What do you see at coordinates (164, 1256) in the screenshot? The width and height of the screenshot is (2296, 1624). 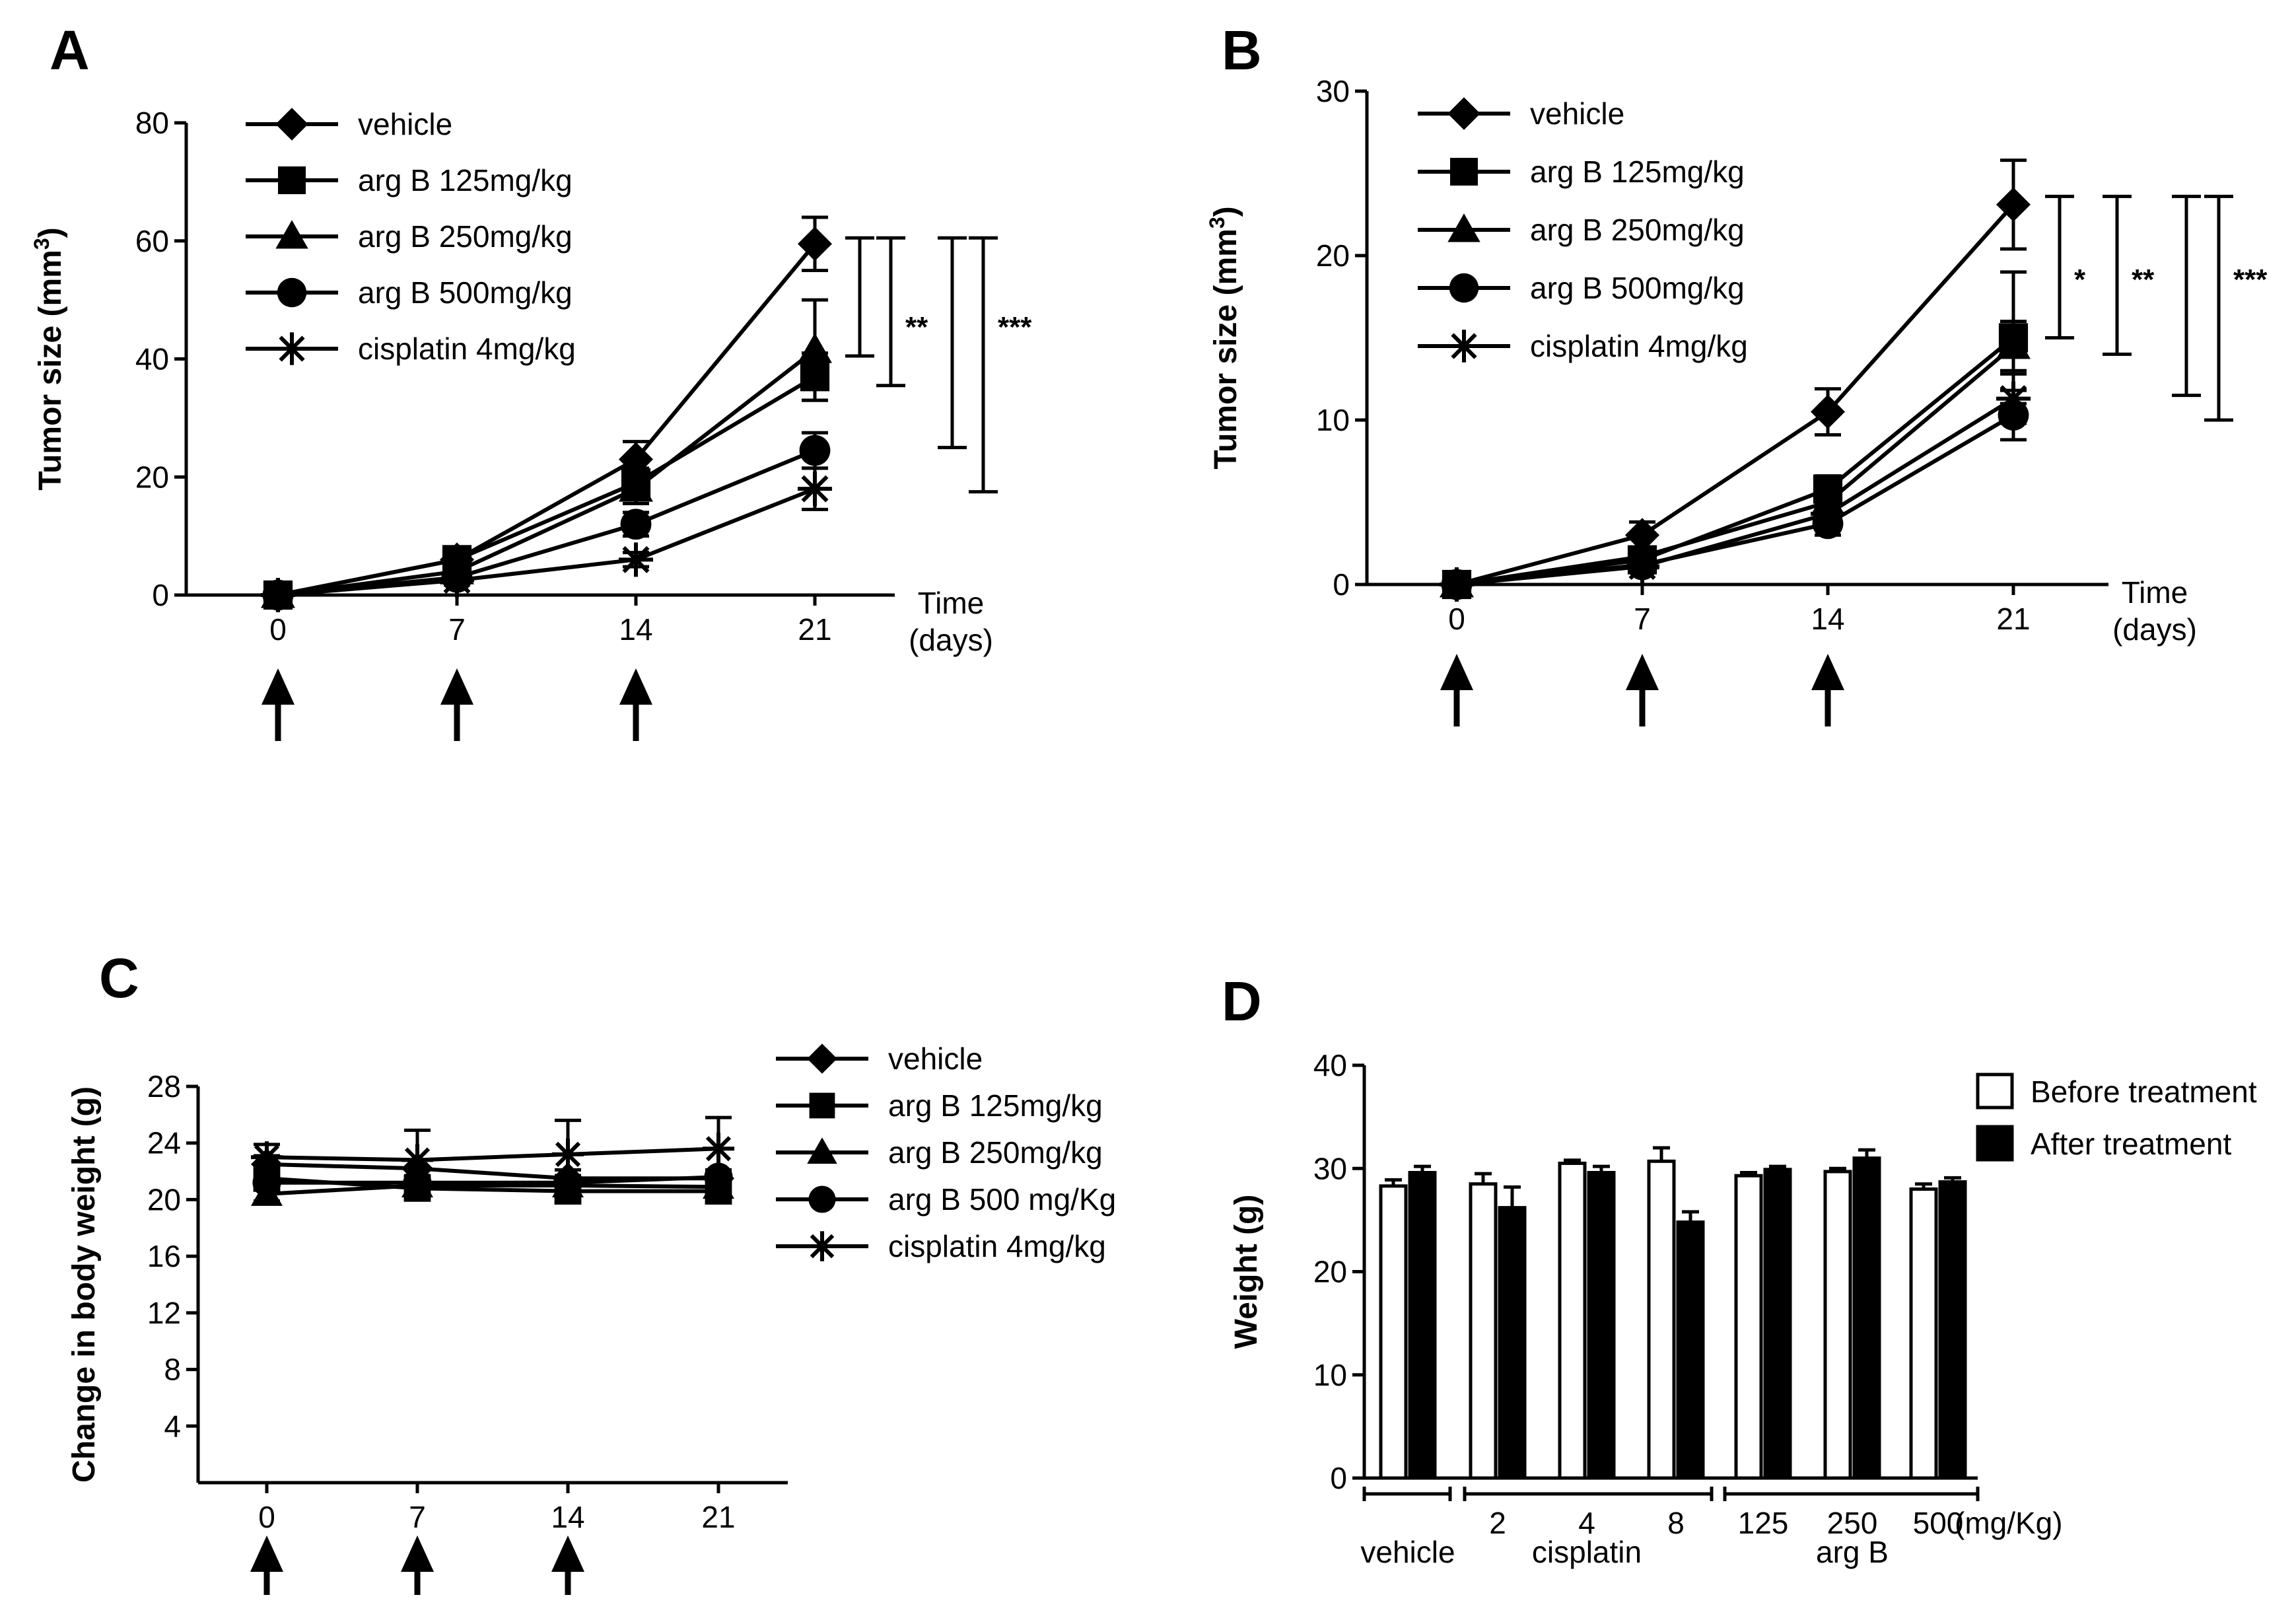 I see `y-tick-label: 16` at bounding box center [164, 1256].